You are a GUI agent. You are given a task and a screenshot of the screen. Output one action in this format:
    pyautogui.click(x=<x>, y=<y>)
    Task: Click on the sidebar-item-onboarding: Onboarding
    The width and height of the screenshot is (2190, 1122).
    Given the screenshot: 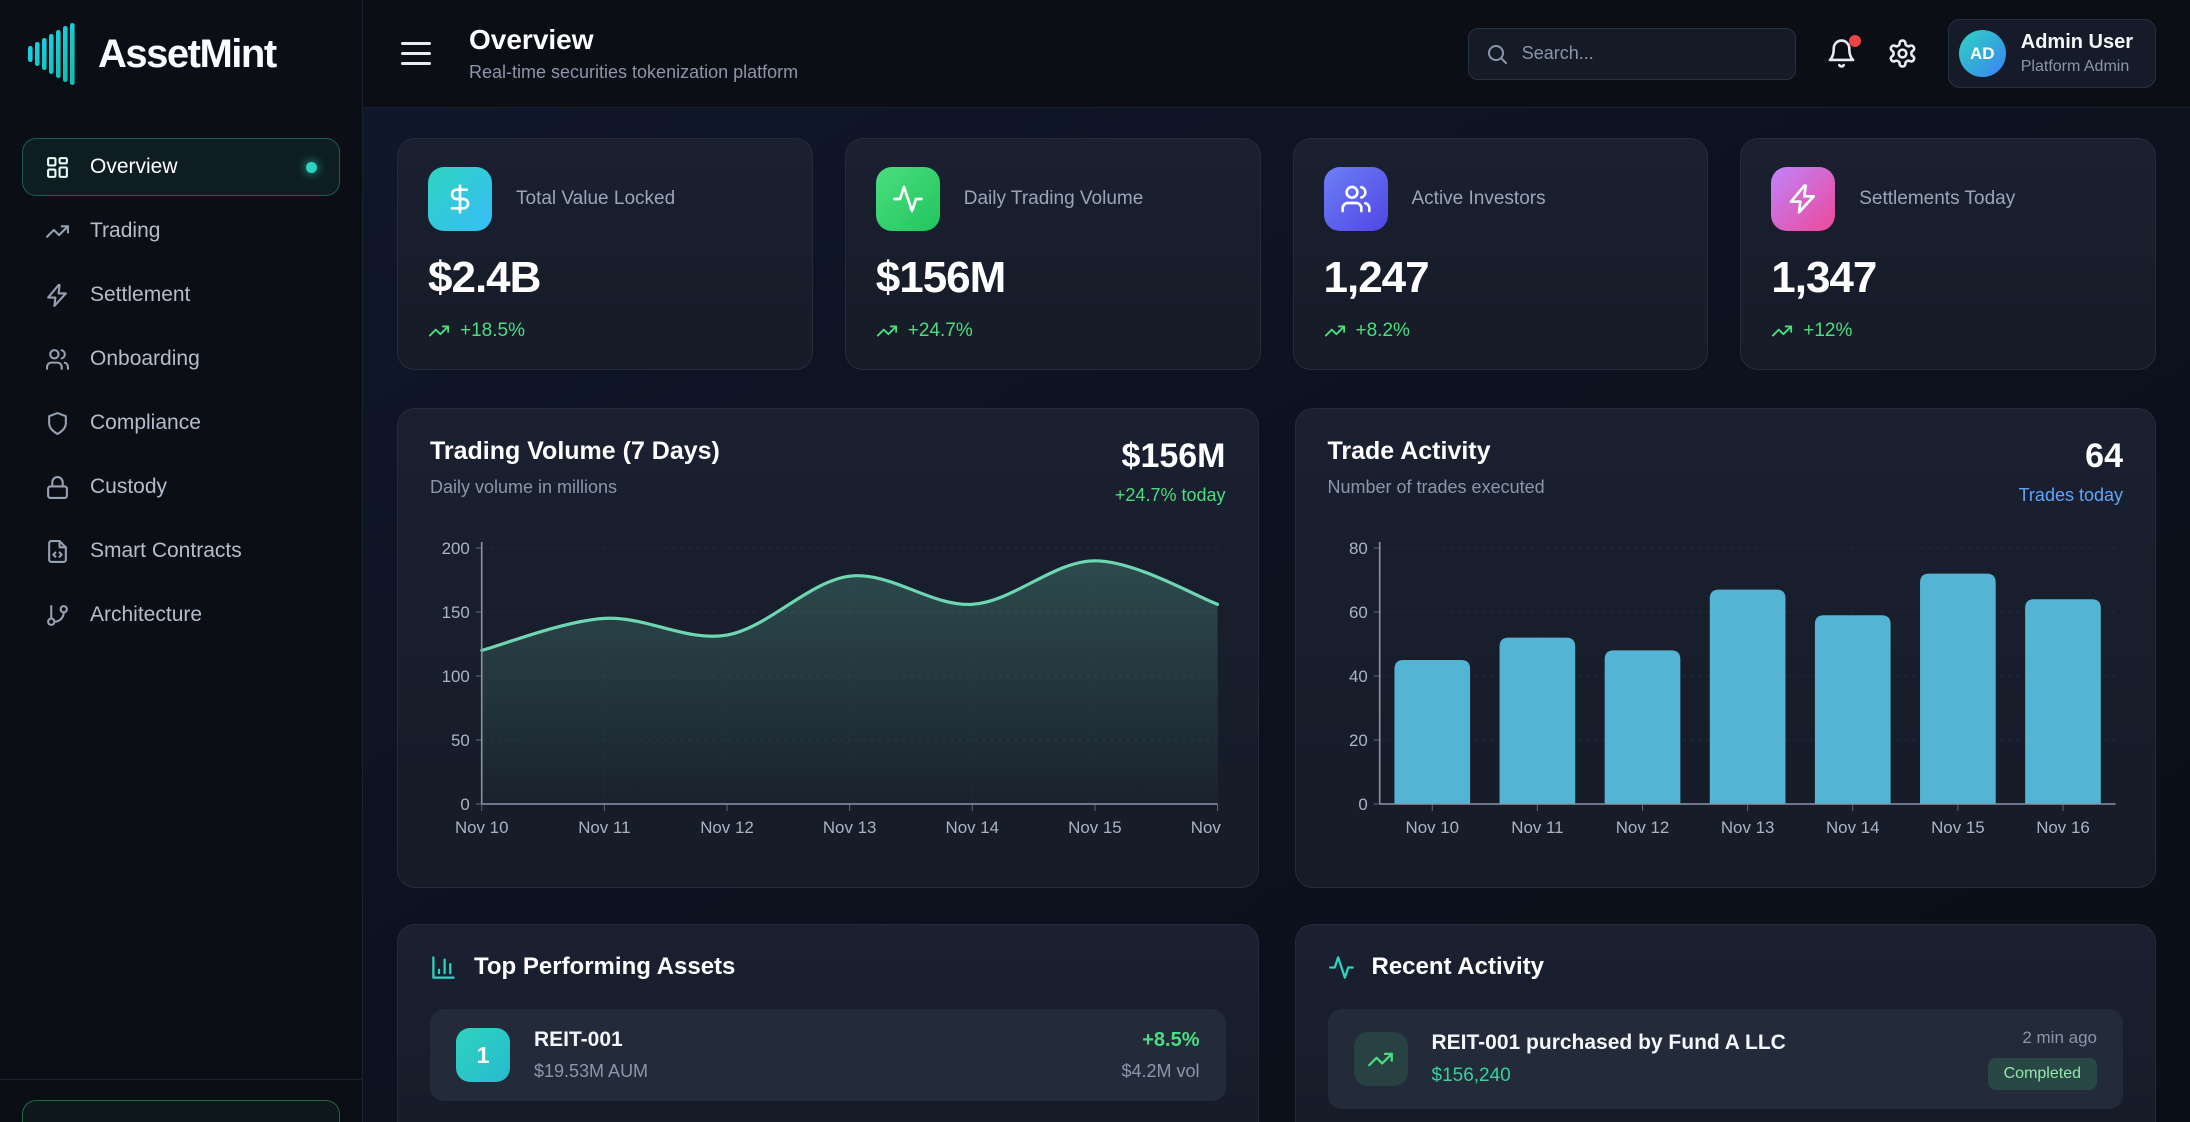 What is the action you would take?
    pyautogui.click(x=181, y=359)
    